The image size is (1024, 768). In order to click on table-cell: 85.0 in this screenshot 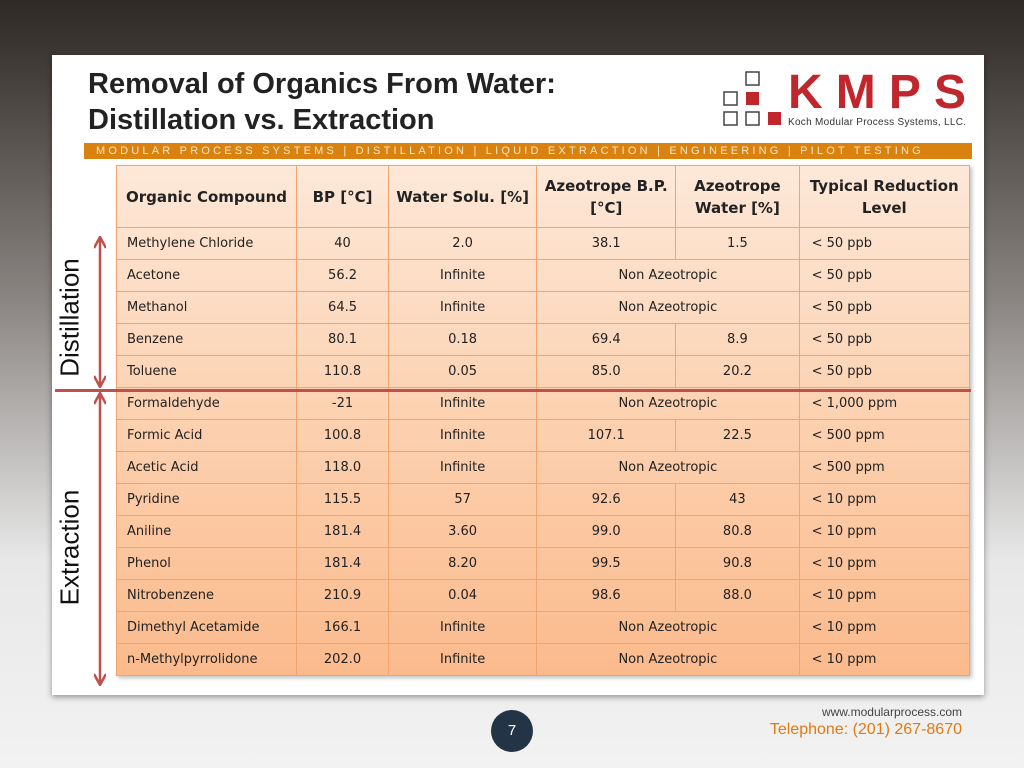, I will do `click(606, 371)`.